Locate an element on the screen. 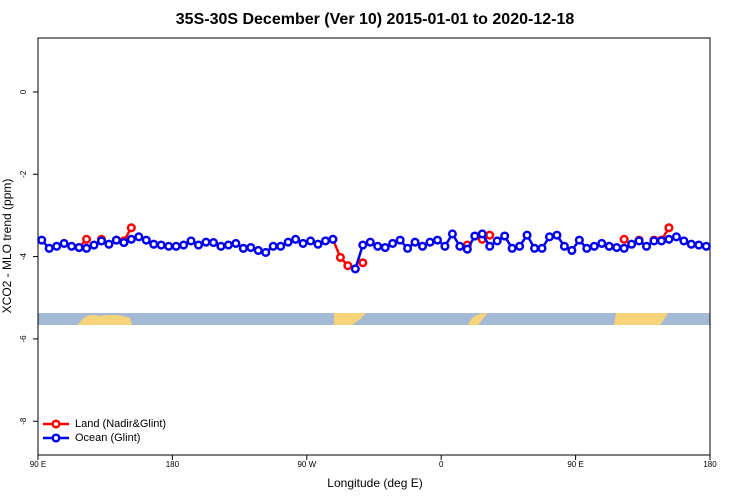  legend-marker is located at coordinates (56, 438).